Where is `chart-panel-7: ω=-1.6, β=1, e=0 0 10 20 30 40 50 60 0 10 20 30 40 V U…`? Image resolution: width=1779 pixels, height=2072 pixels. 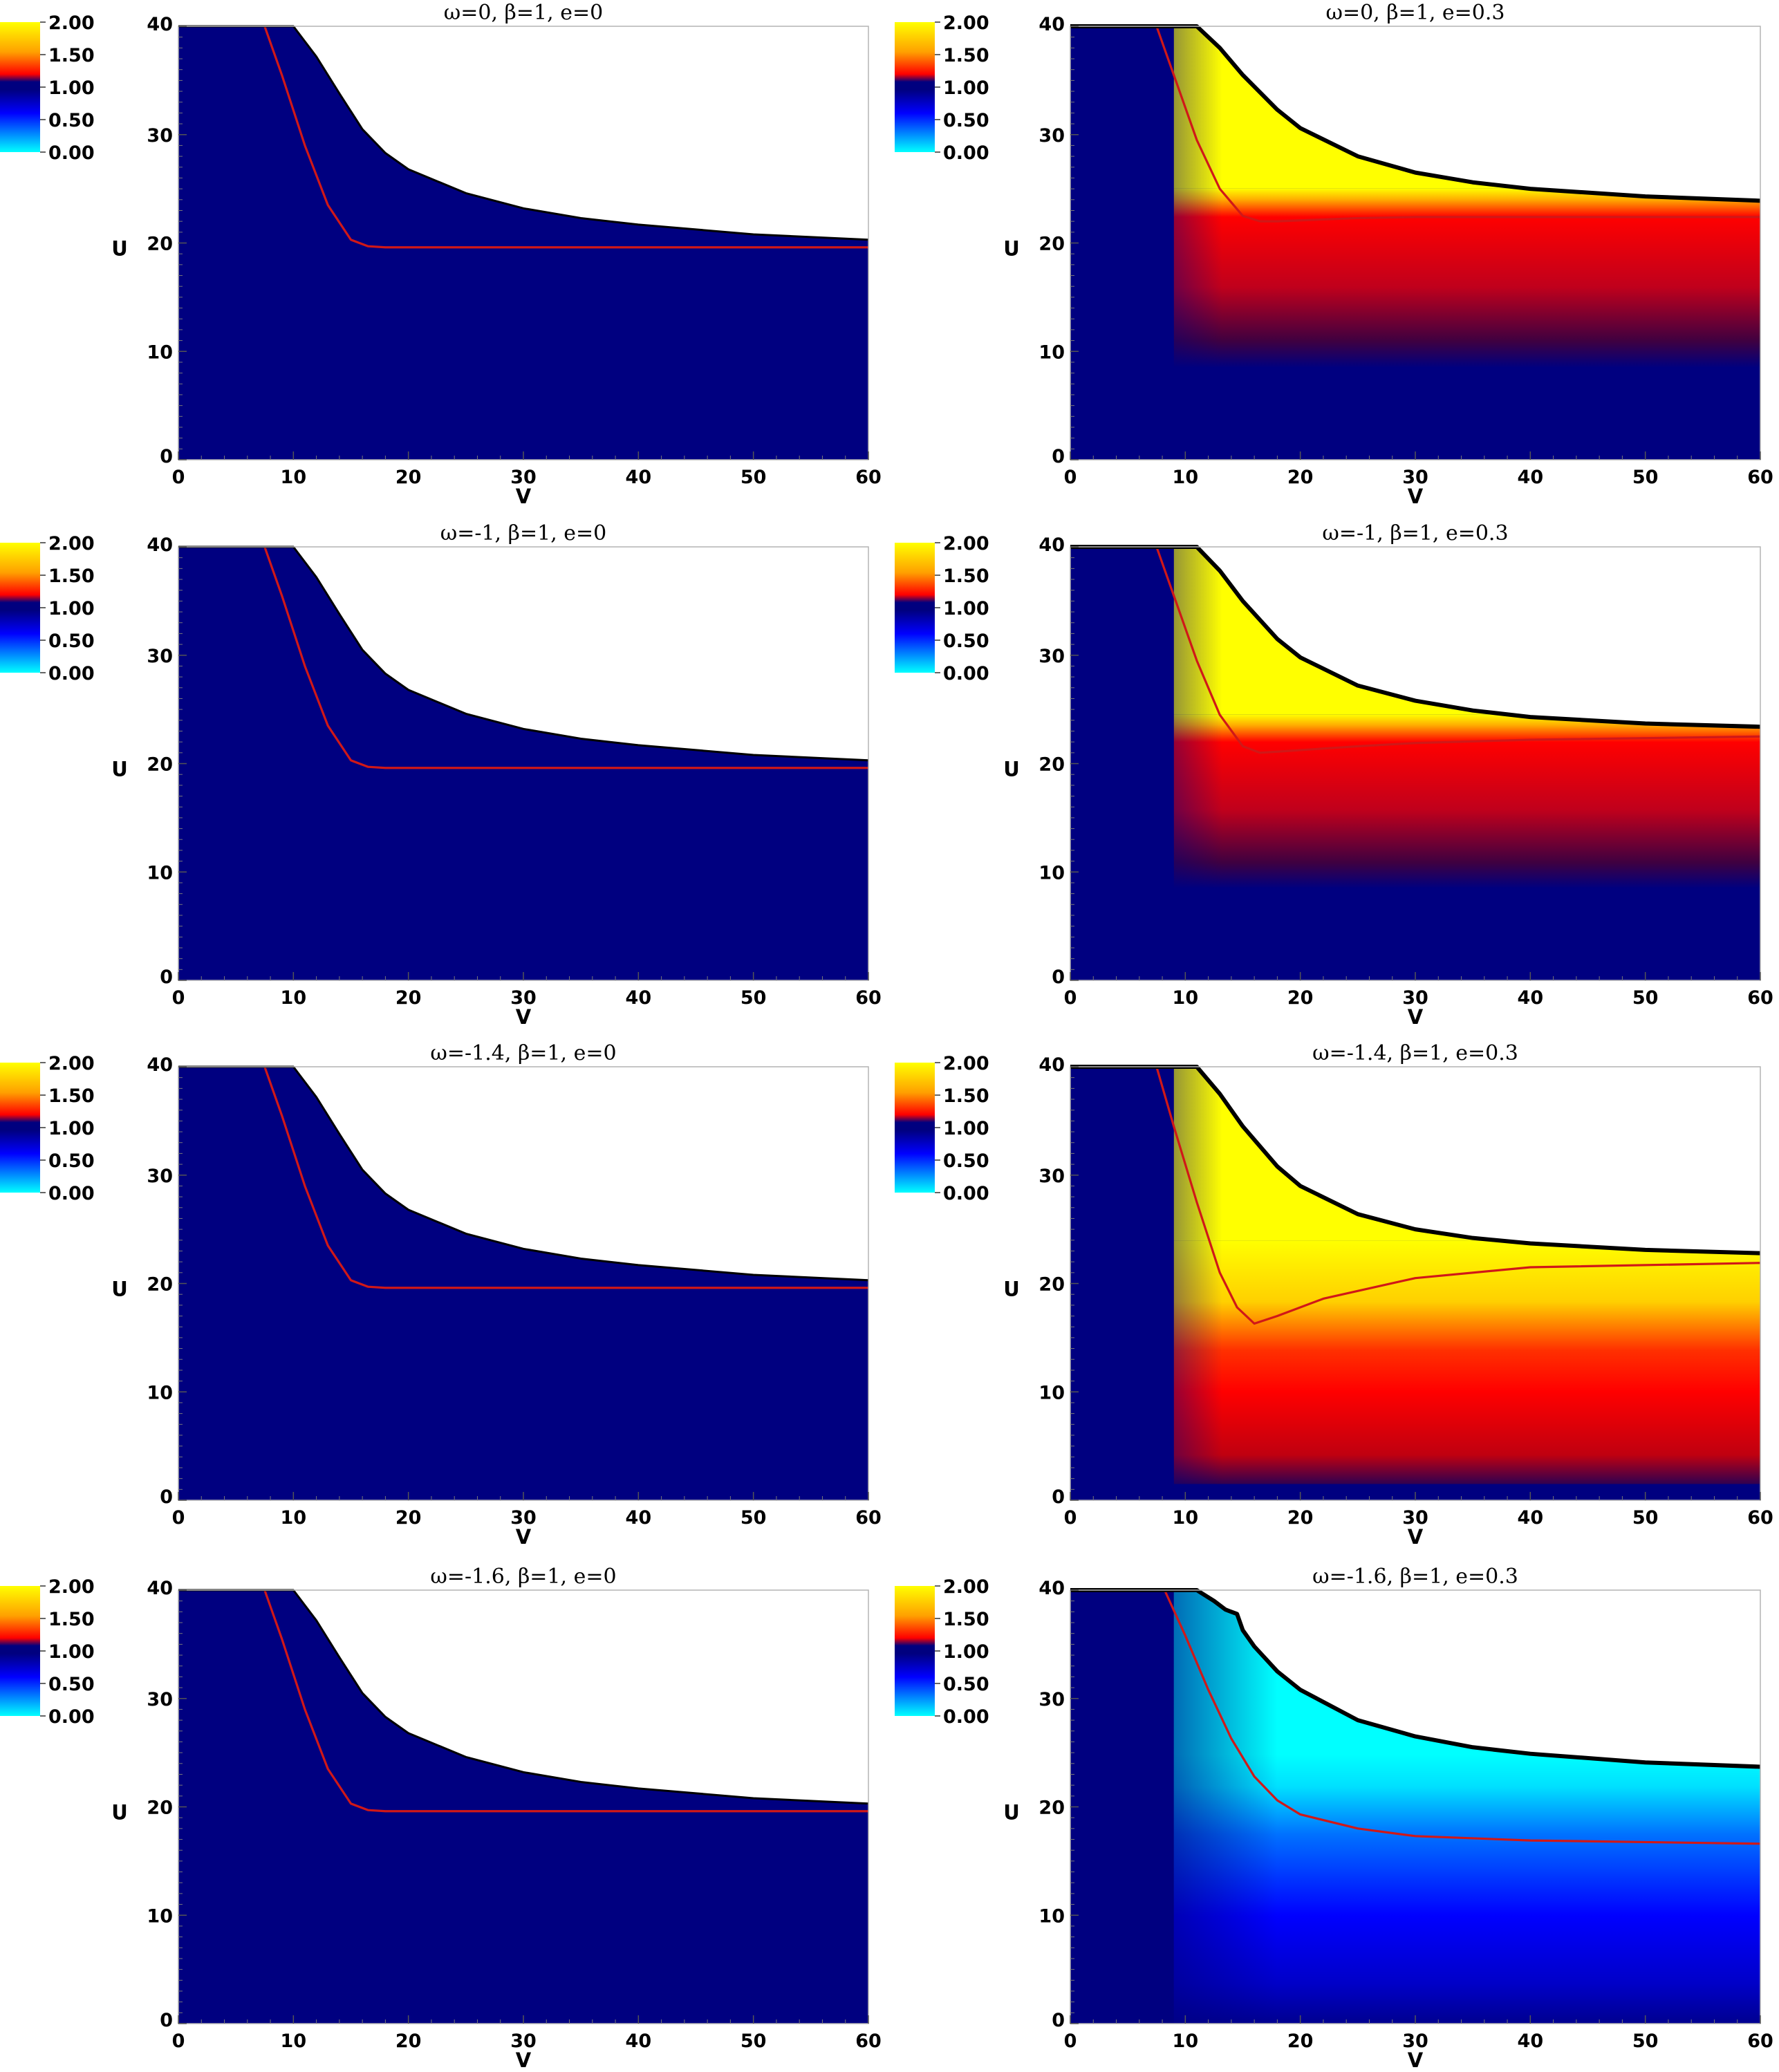 chart-panel-7: ω=-1.6, β=1, e=0 0 10 20 30 40 50 60 0 10 20 30 40 V U… is located at coordinates (441, 1818).